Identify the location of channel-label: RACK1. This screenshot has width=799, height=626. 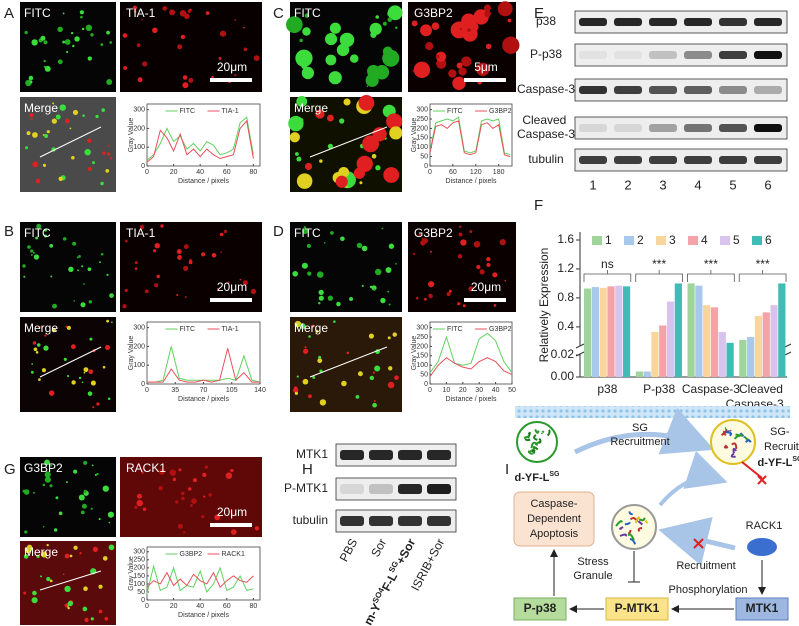
(146, 468).